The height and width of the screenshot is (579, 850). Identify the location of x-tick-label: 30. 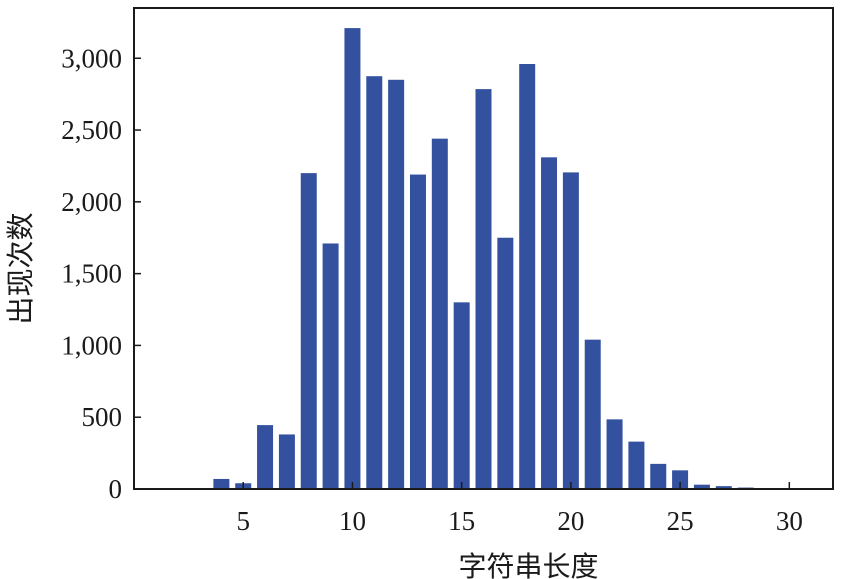
(789, 521).